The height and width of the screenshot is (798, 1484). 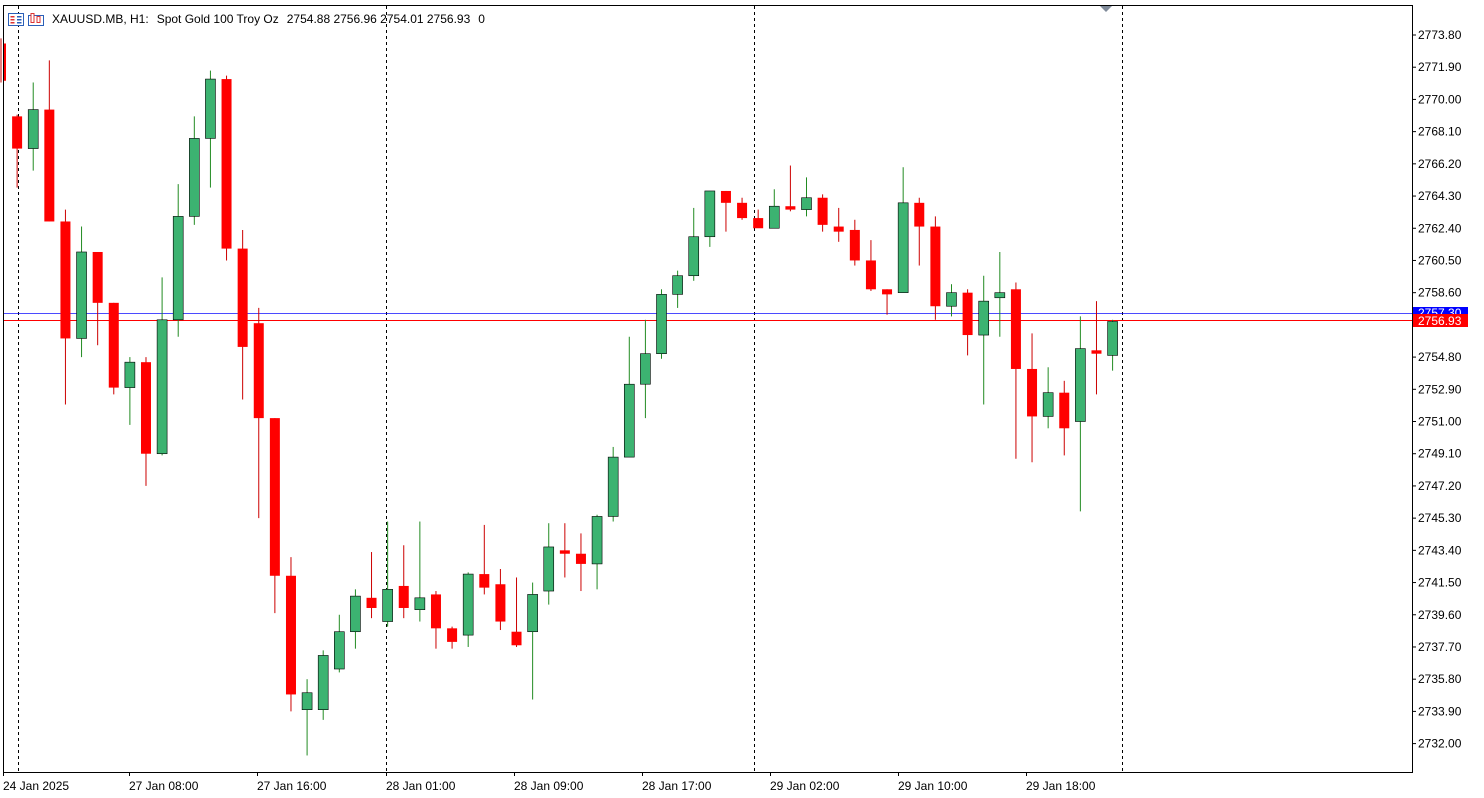 I want to click on time-tick-label: 29 Jan 02:00, so click(x=805, y=786).